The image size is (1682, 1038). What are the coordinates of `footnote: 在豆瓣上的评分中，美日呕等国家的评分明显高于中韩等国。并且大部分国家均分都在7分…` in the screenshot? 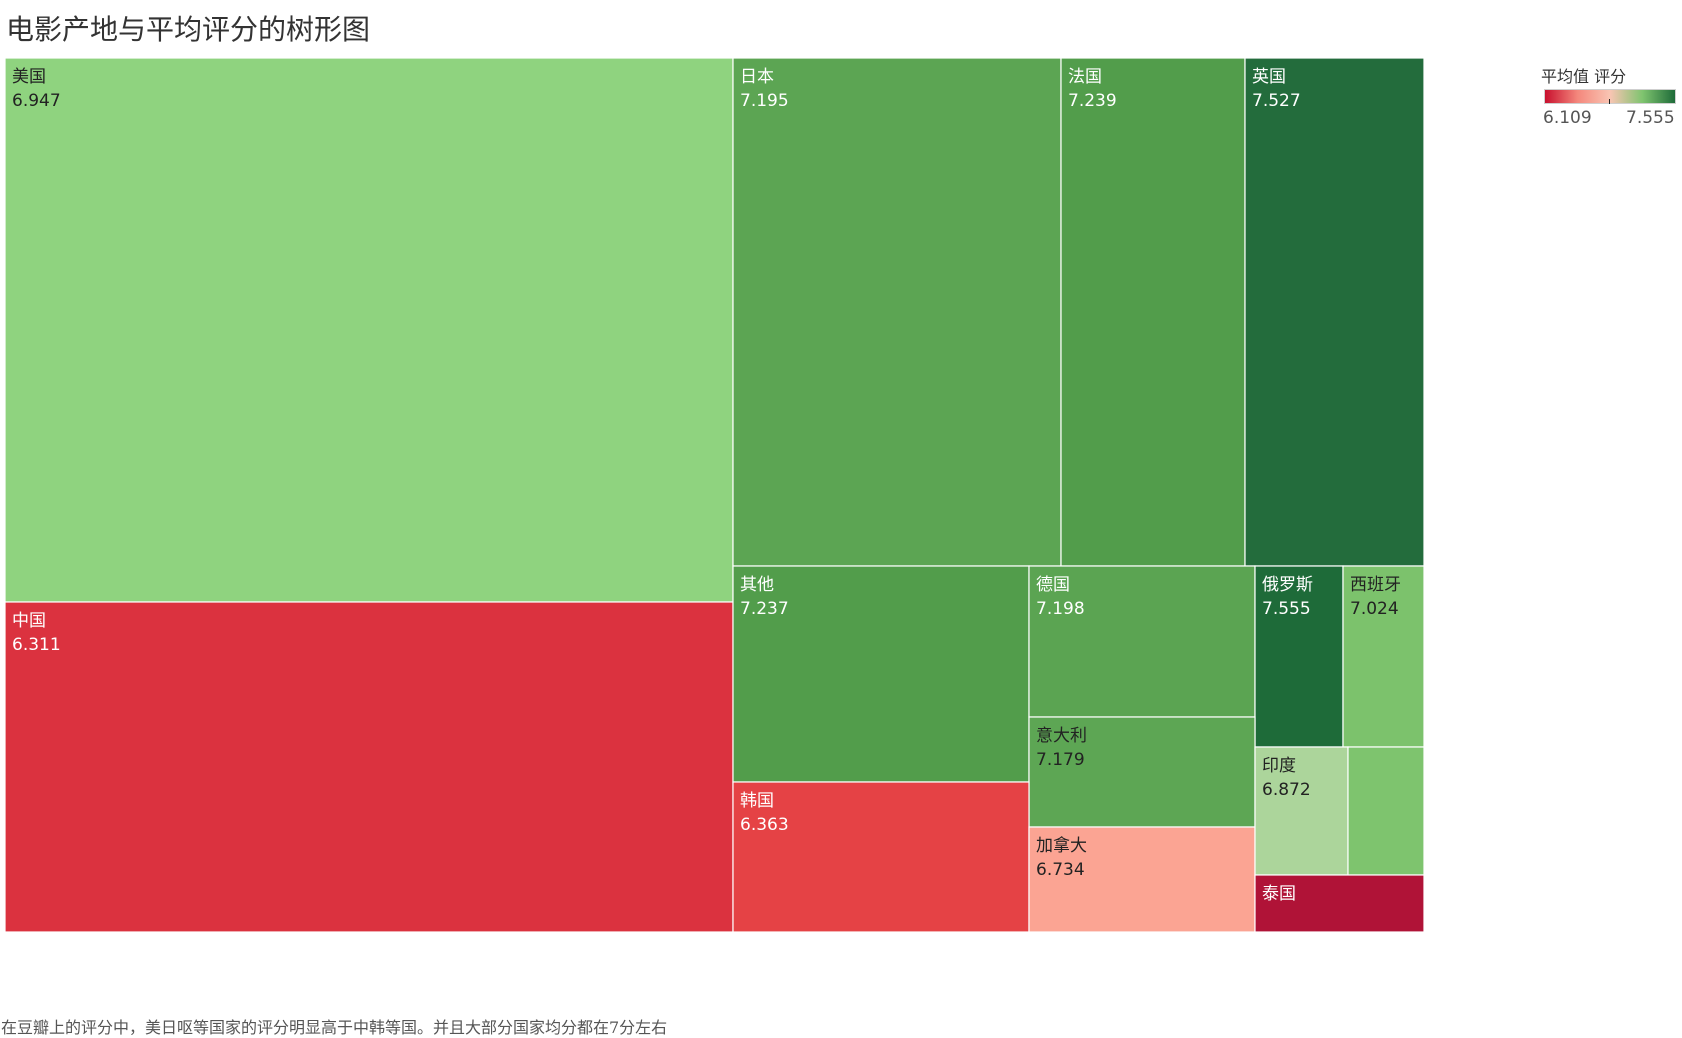 It's located at (334, 1027).